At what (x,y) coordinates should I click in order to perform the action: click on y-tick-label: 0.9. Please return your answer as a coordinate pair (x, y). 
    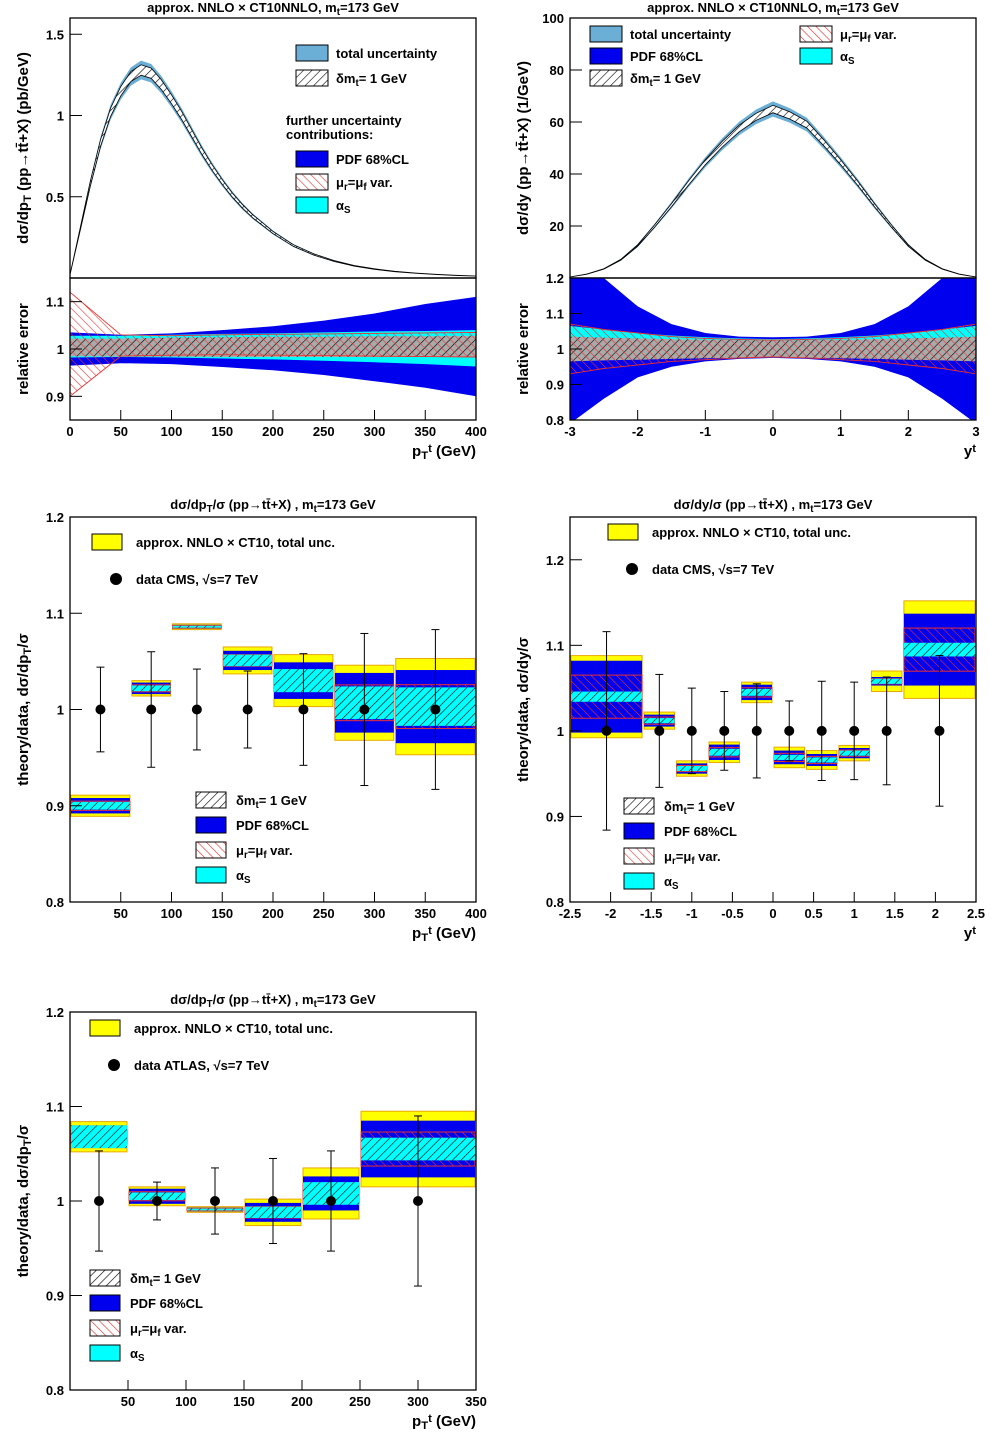
    Looking at the image, I should click on (55, 1296).